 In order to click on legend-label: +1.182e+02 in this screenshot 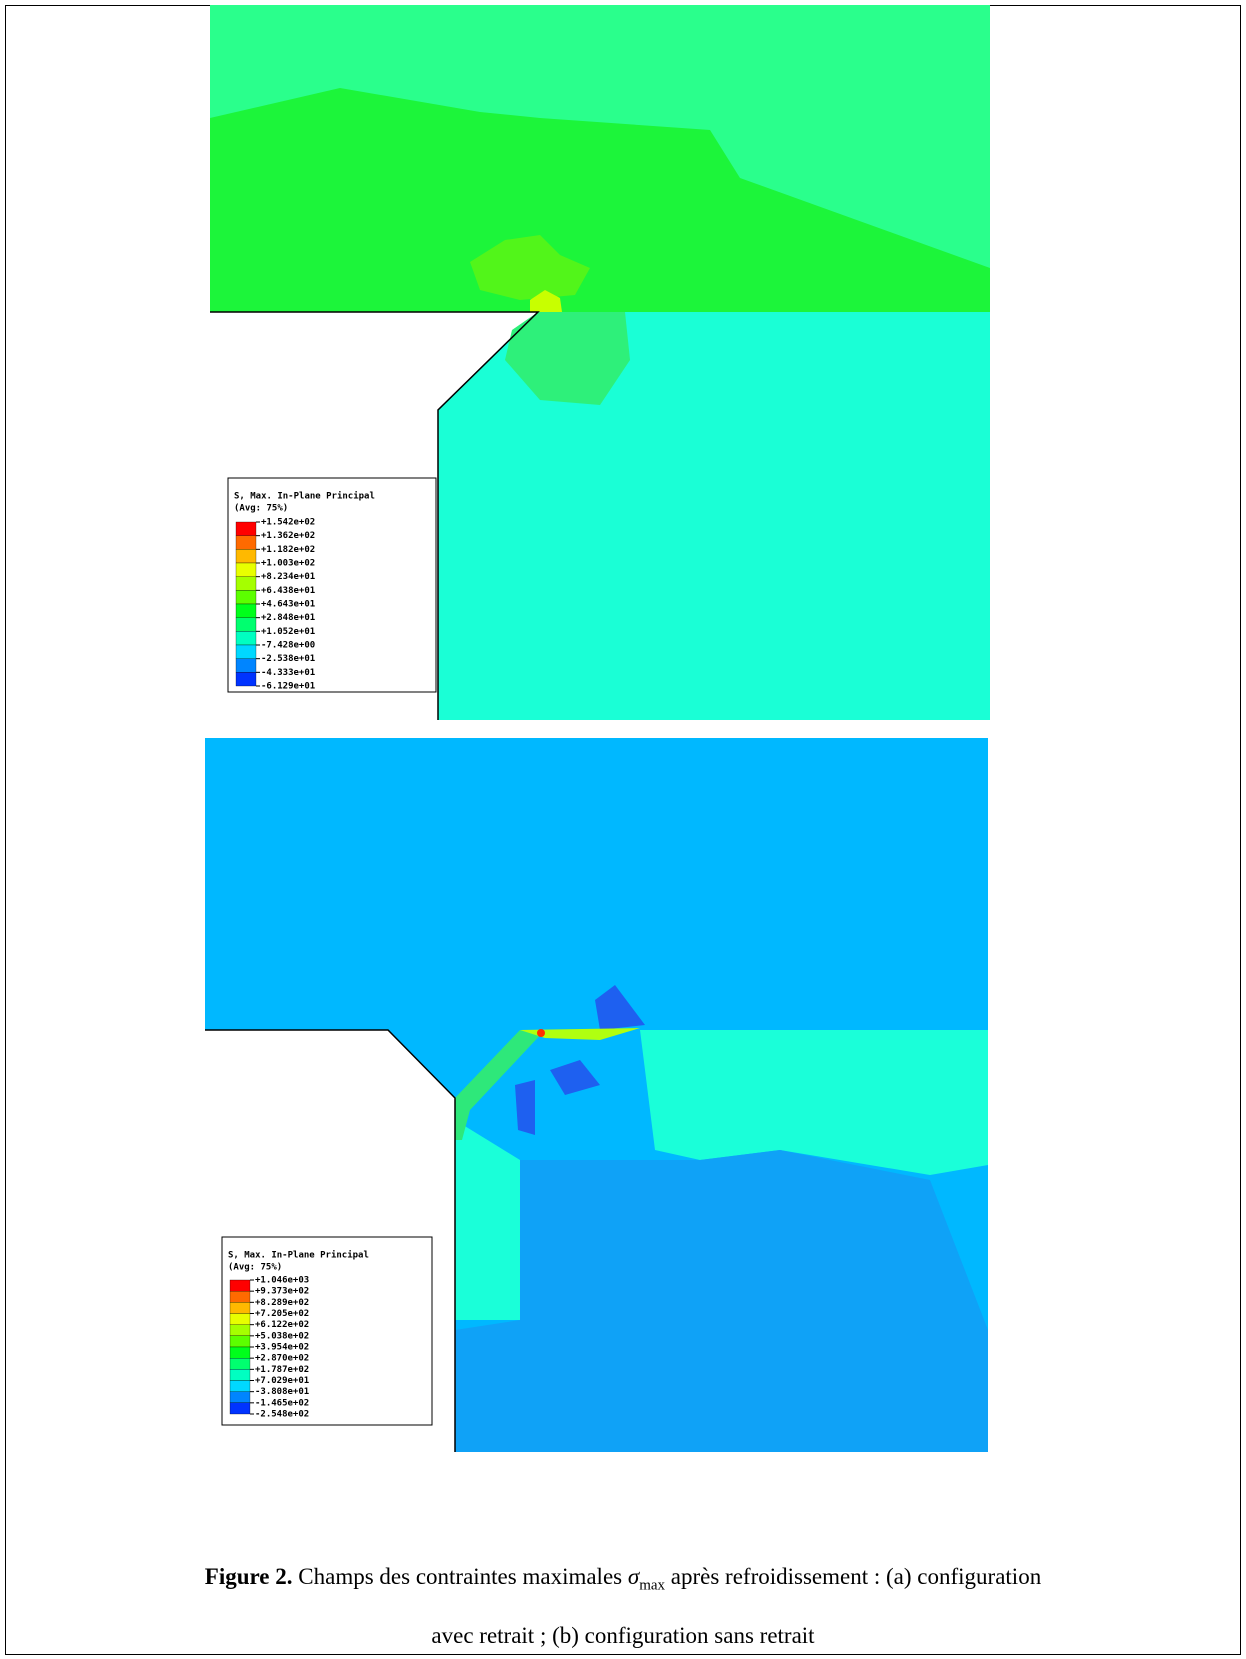, I will do `click(288, 550)`.